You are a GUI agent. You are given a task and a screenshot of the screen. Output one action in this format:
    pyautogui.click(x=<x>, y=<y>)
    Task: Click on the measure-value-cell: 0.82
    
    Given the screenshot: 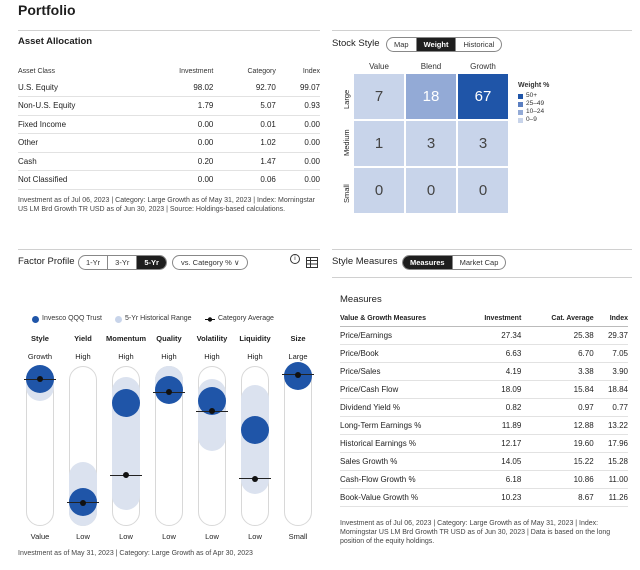 What is the action you would take?
    pyautogui.click(x=490, y=407)
    